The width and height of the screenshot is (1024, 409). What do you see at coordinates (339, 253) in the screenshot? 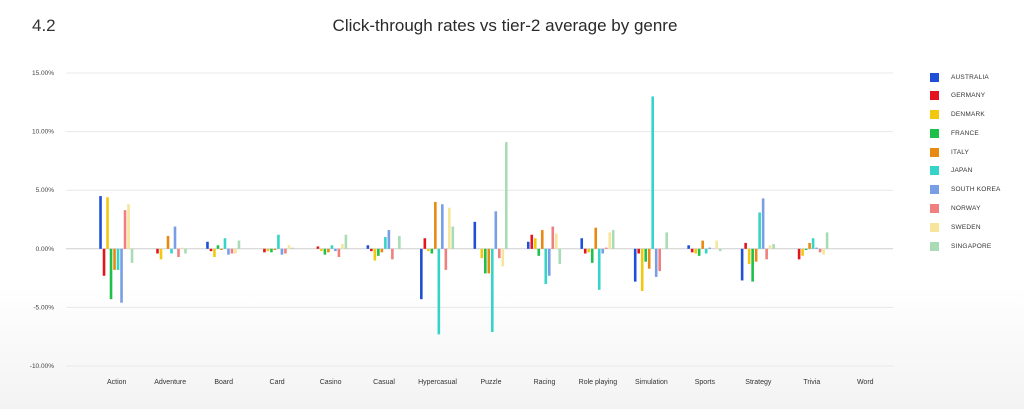
I see `bar-casino-norway` at bounding box center [339, 253].